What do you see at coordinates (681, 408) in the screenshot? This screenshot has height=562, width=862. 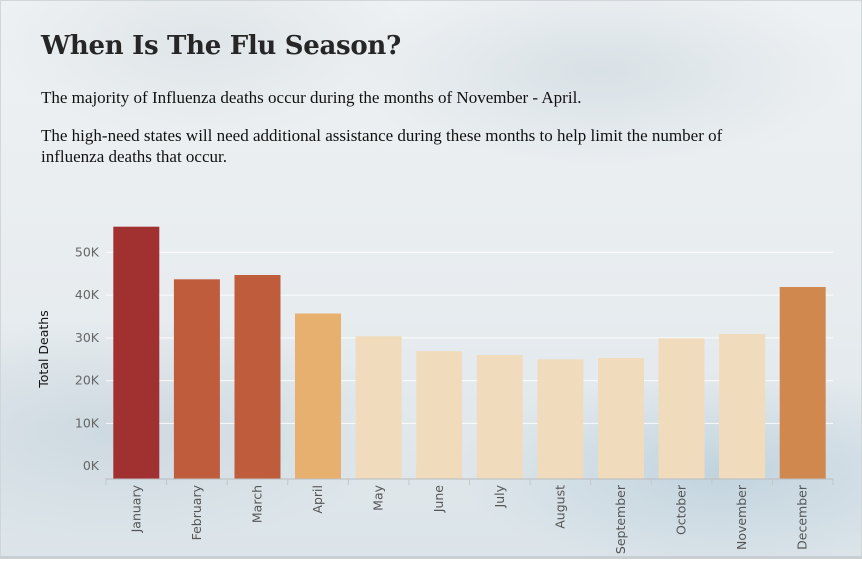 I see `bar-october` at bounding box center [681, 408].